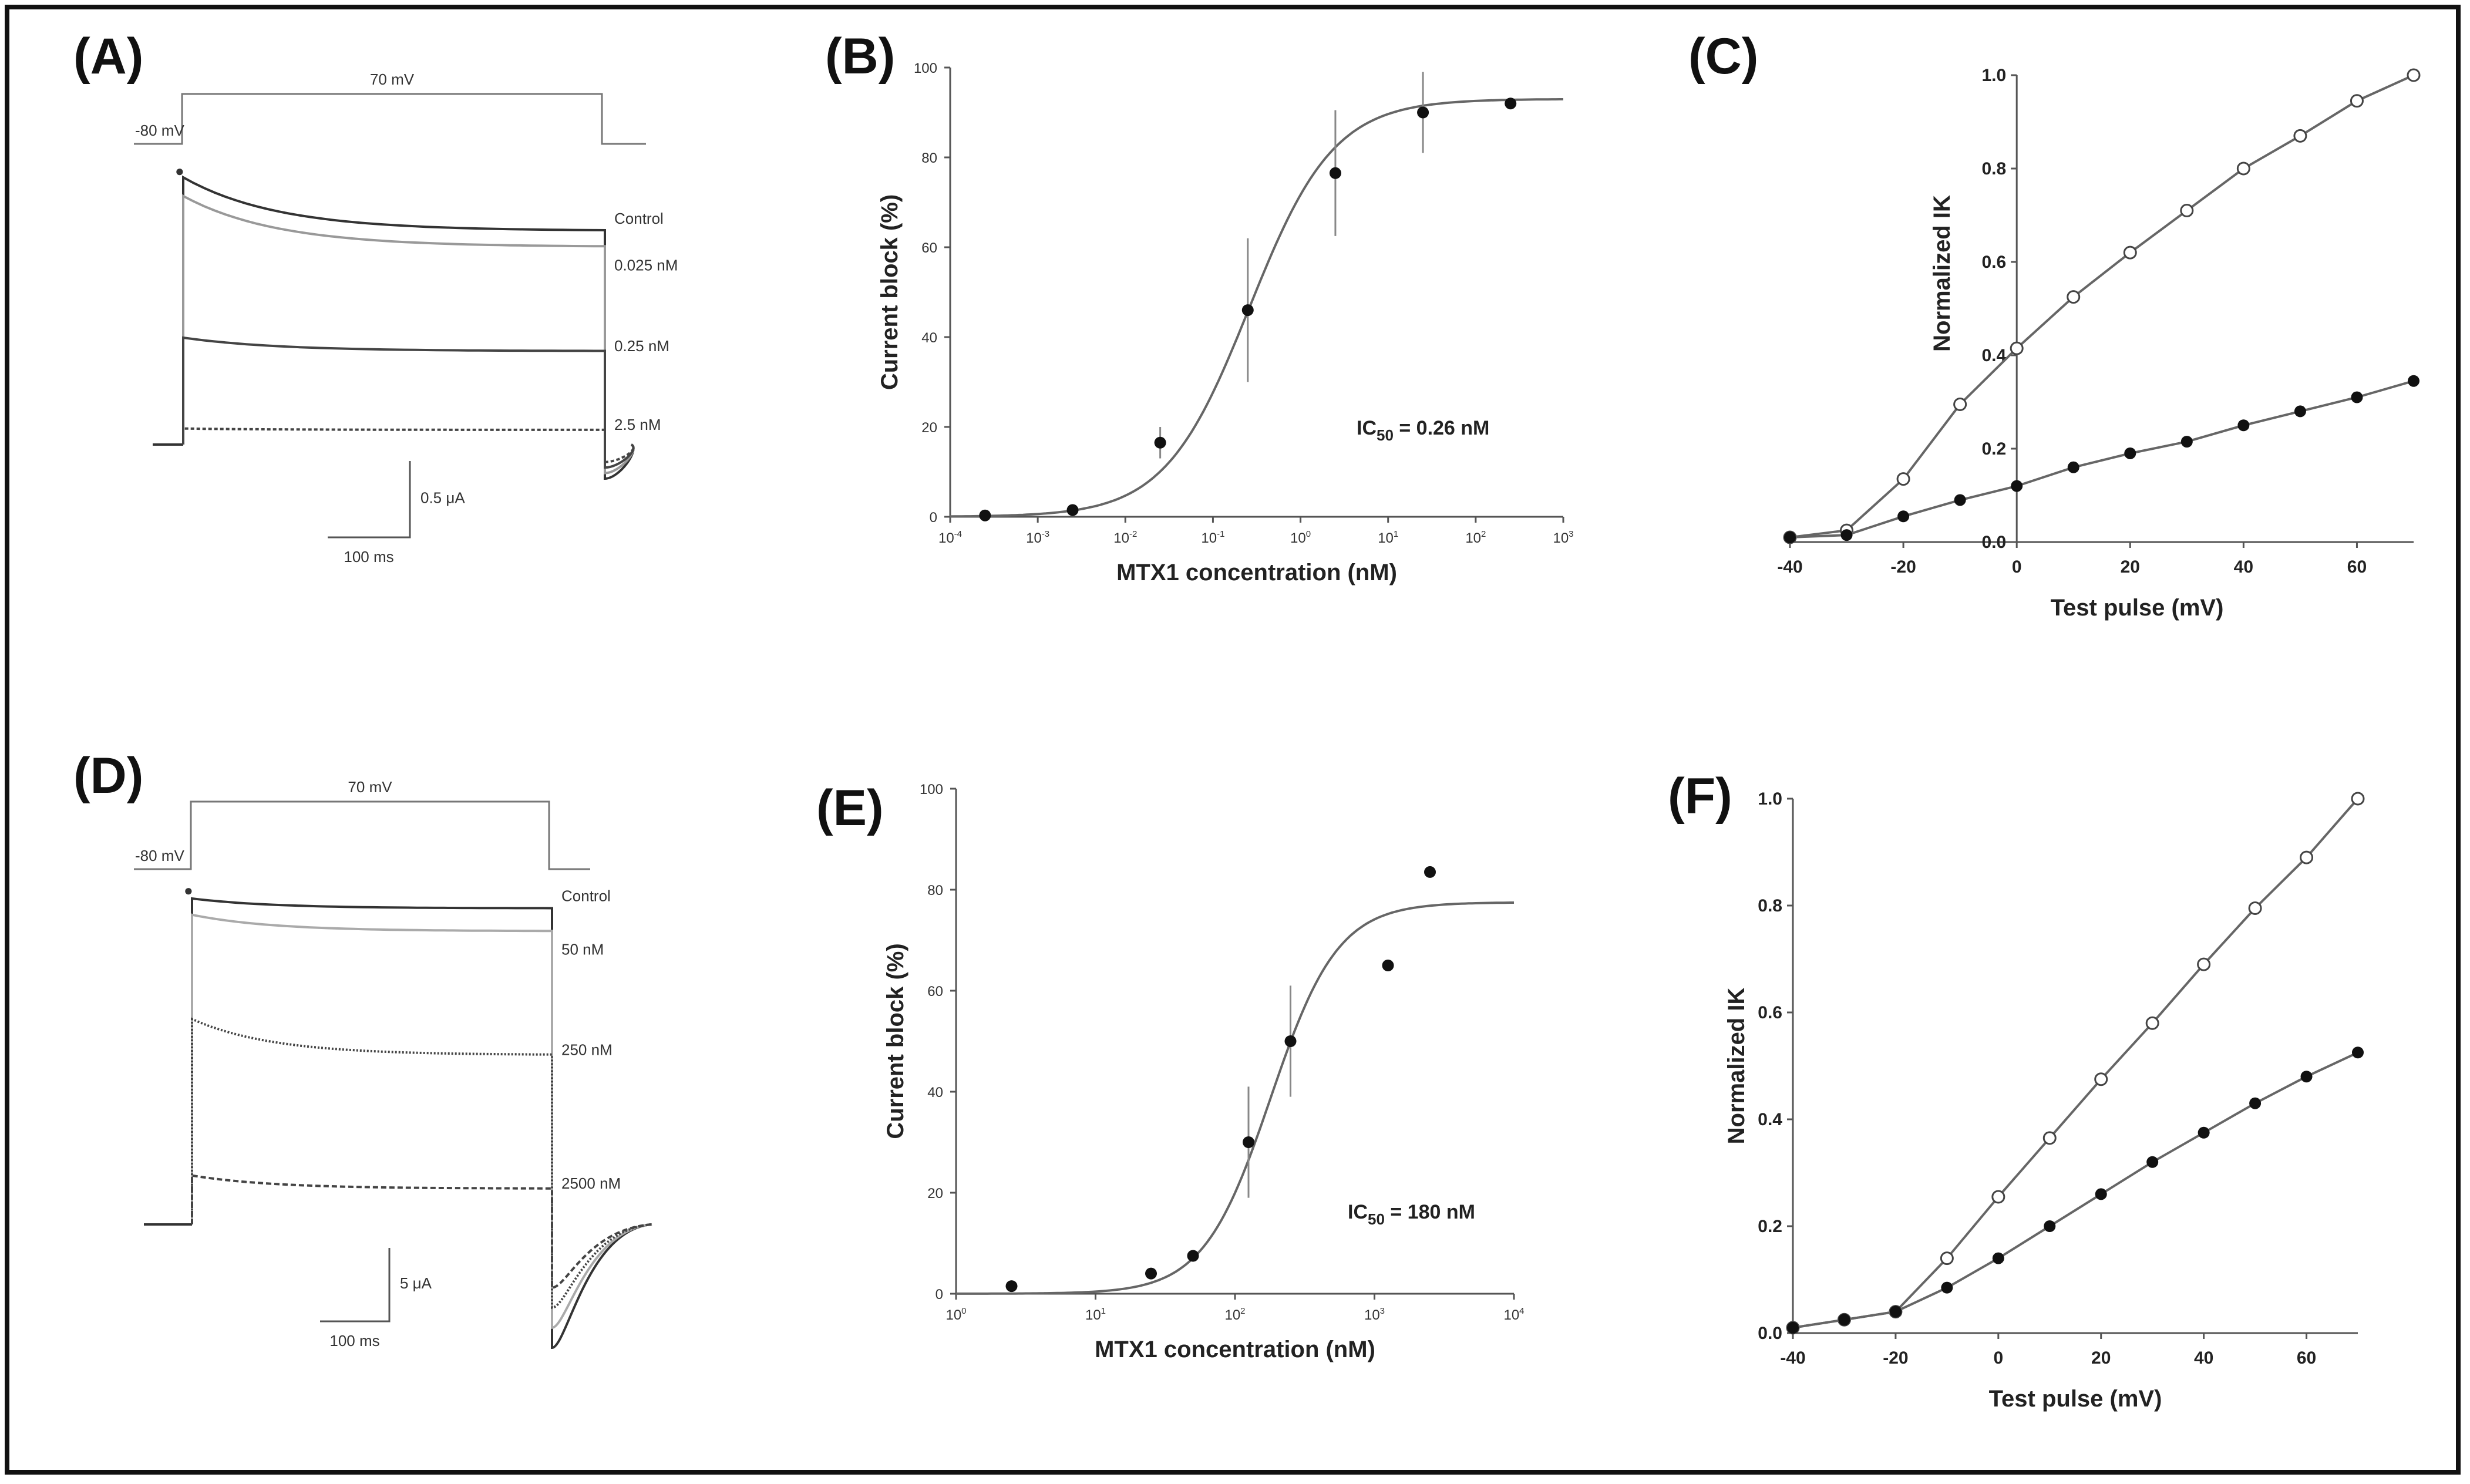  I want to click on x-tick-label: 10⁻⁴, so click(950, 537).